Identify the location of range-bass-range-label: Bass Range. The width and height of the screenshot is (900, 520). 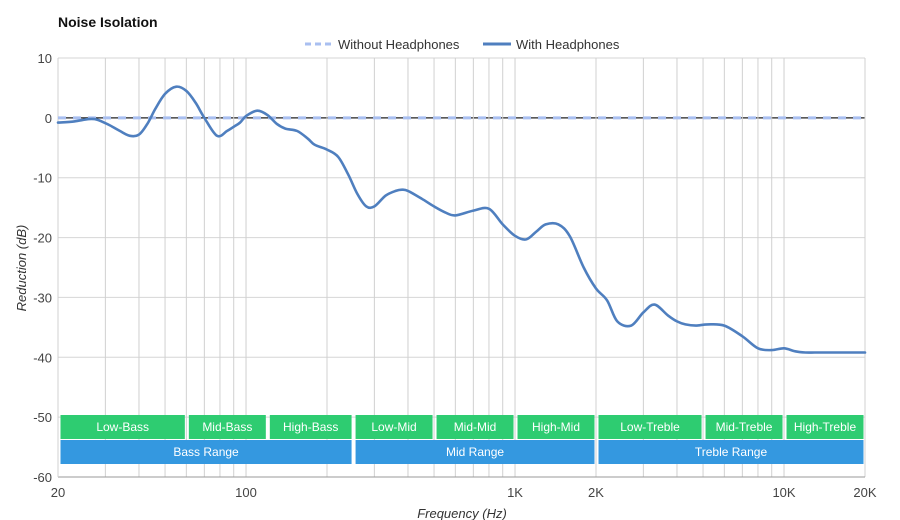
(206, 452).